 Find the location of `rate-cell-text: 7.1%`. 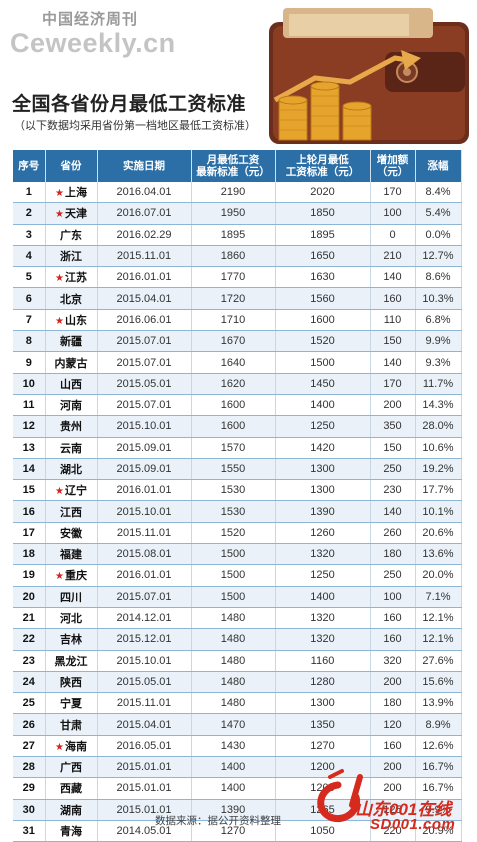

rate-cell-text: 7.1% is located at coordinates (438, 596).